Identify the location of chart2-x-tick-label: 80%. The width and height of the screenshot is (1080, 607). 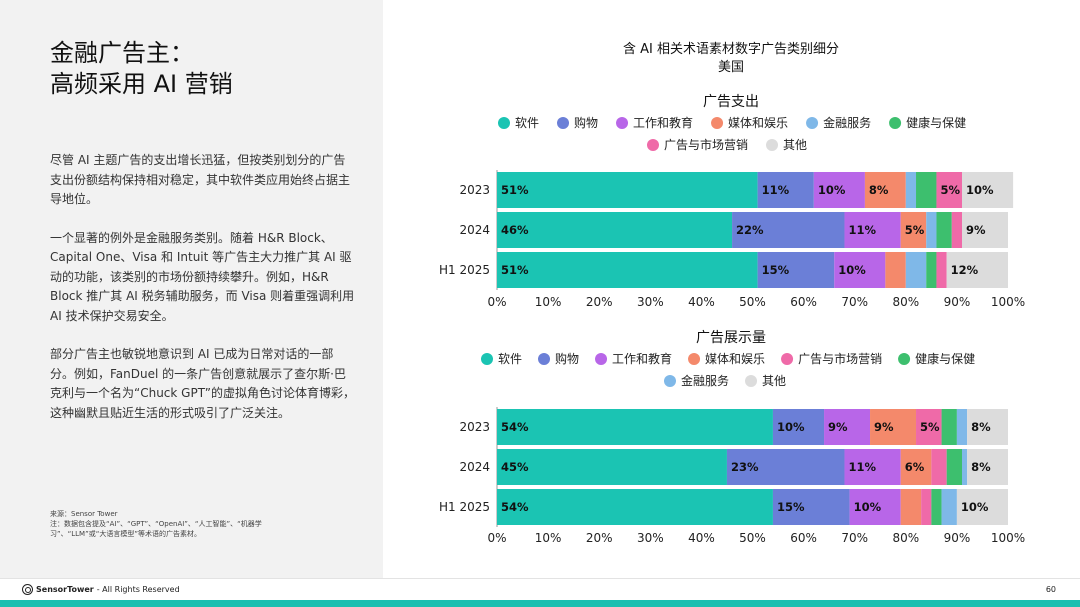
(905, 538).